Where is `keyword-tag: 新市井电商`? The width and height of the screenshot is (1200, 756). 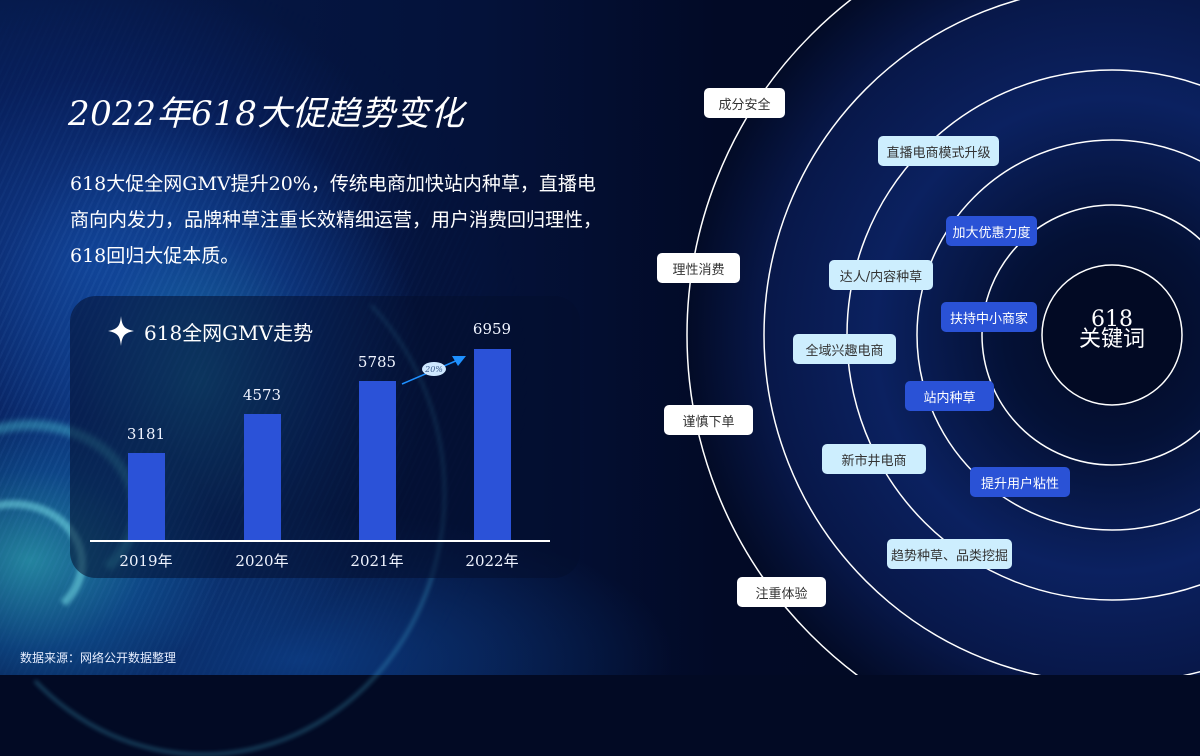 keyword-tag: 新市井电商 is located at coordinates (874, 459).